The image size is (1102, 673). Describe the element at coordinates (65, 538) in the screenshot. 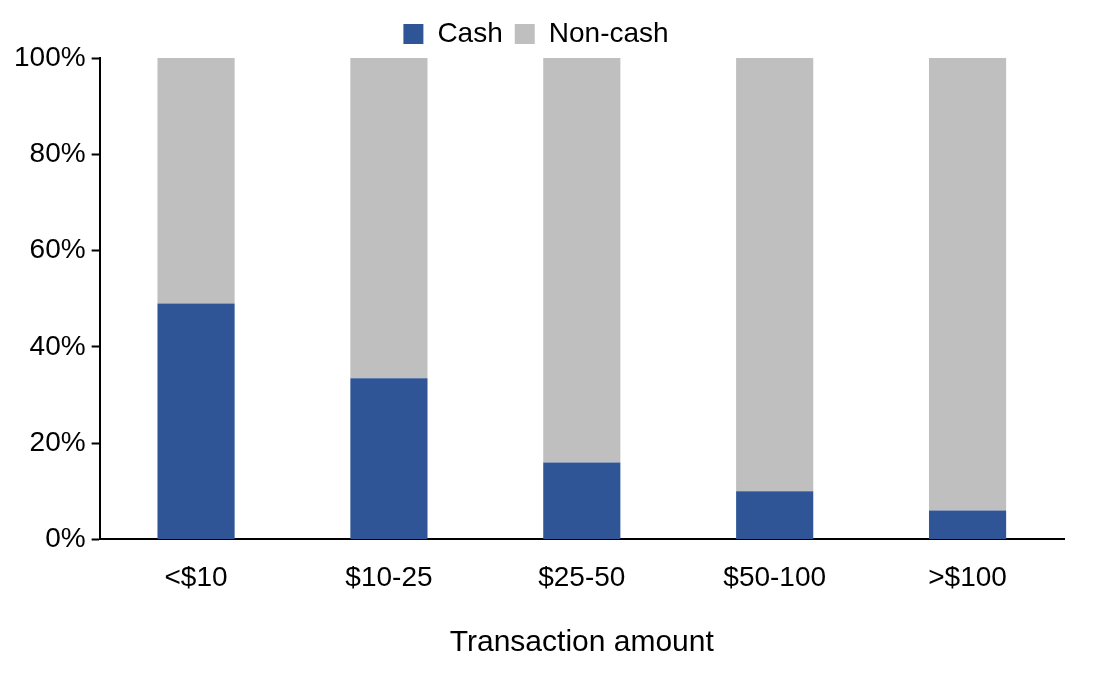

I see `y-tick-label: 0%` at that location.